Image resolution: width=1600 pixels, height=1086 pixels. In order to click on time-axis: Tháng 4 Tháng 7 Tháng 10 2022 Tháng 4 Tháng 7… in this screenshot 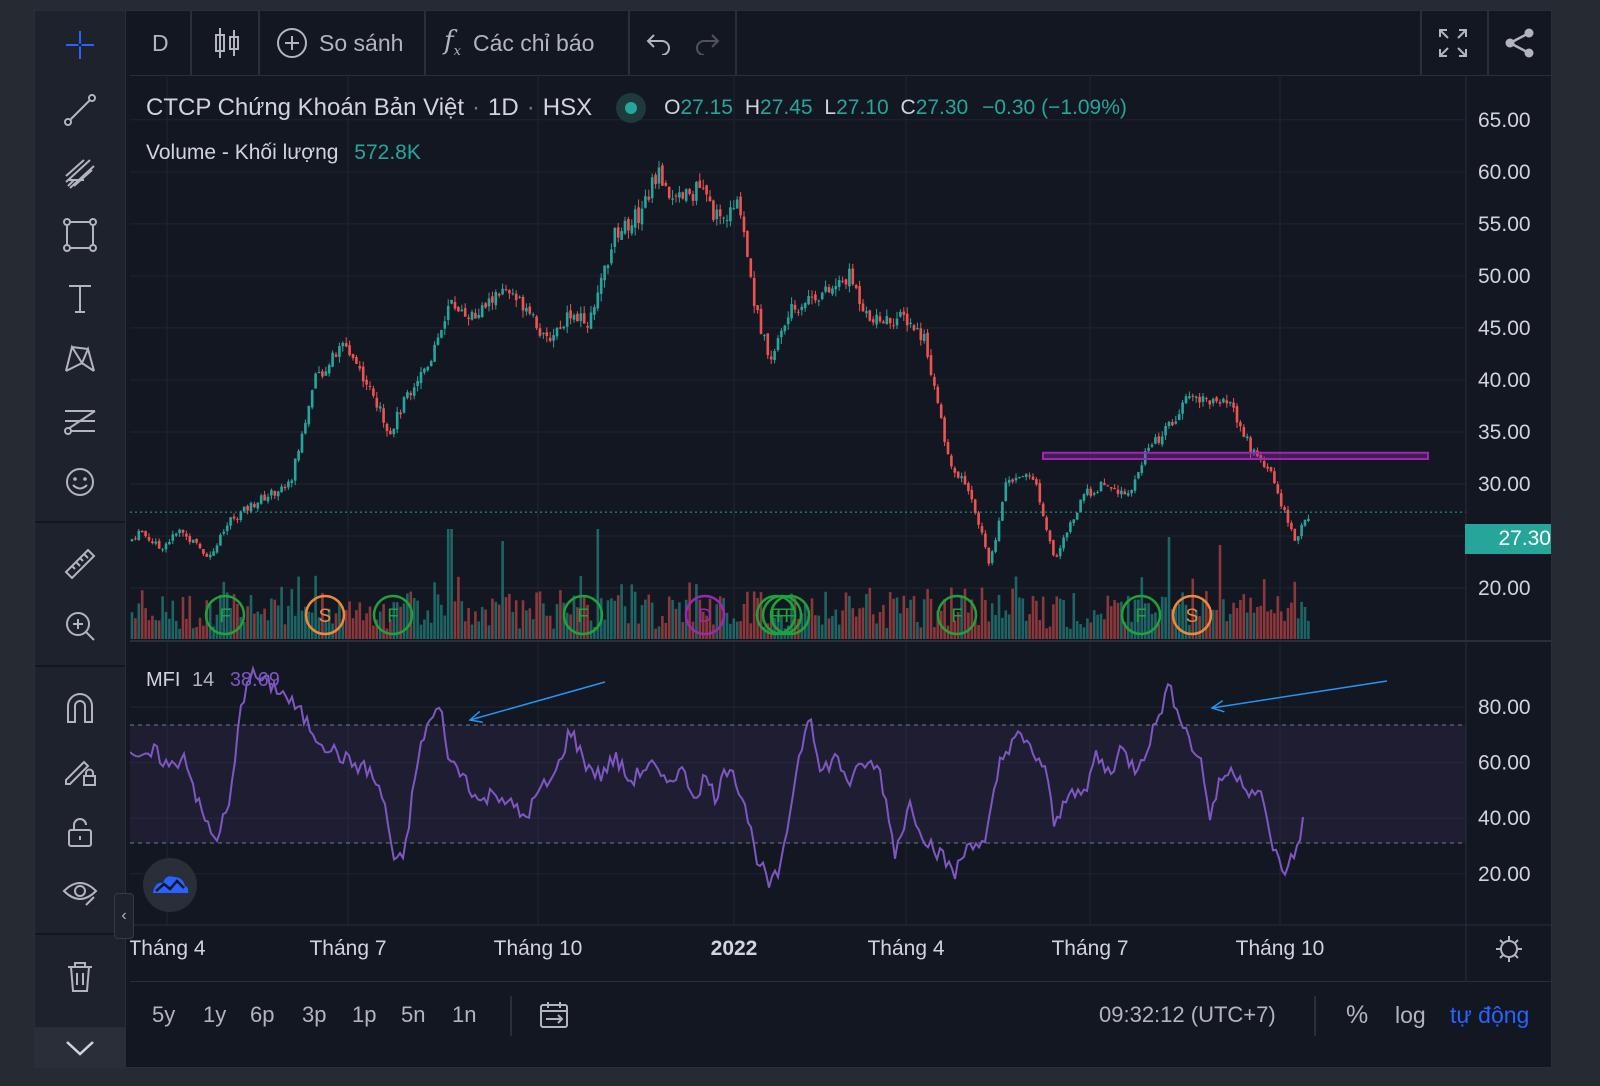, I will do `click(727, 948)`.